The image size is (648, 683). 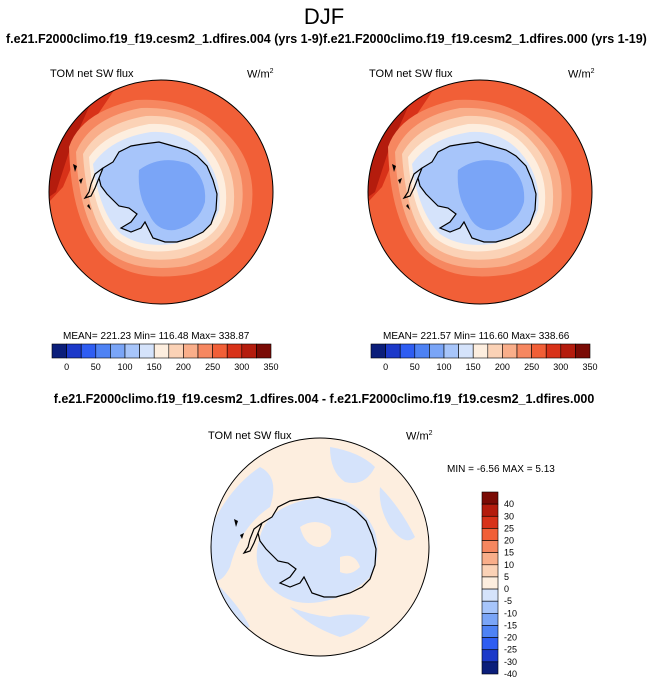 I want to click on panel1-colorbar-tick-label: 150, so click(x=154, y=367).